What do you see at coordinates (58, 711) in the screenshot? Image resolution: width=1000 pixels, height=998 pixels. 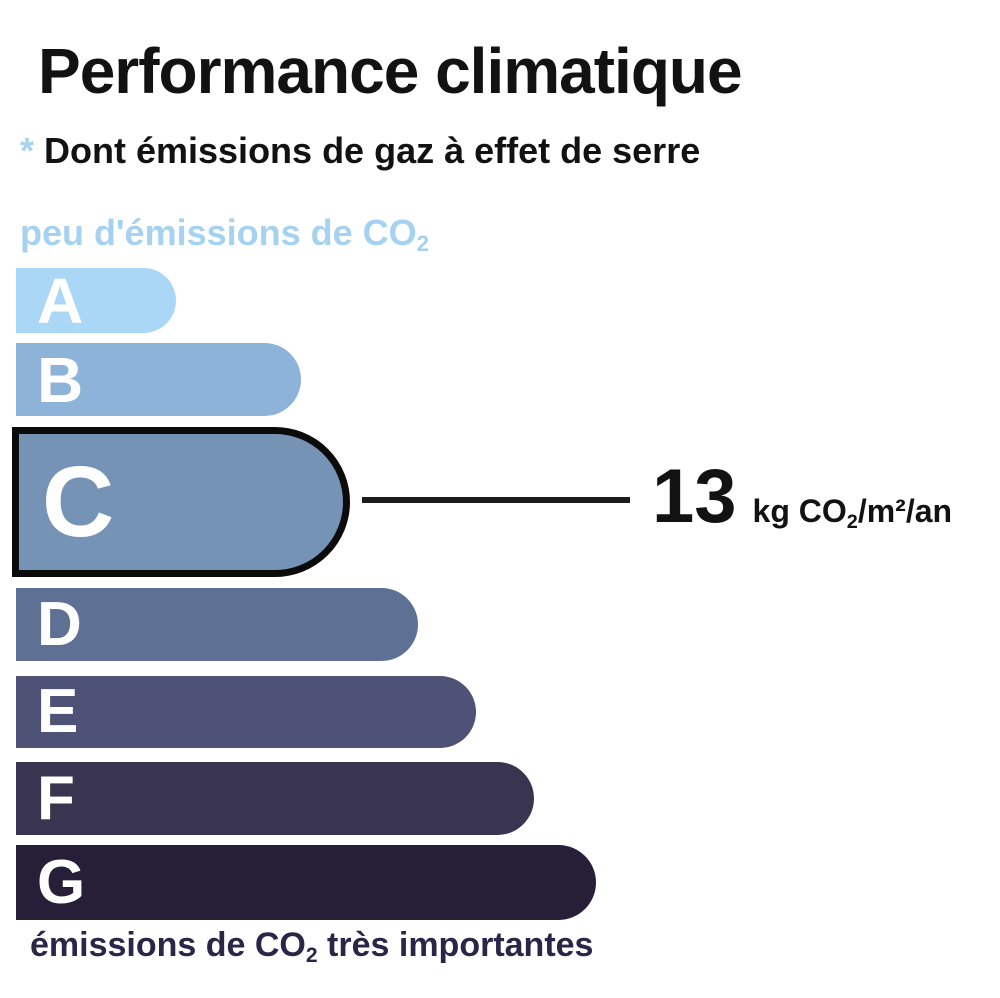 I see `bar-letter-e: E` at bounding box center [58, 711].